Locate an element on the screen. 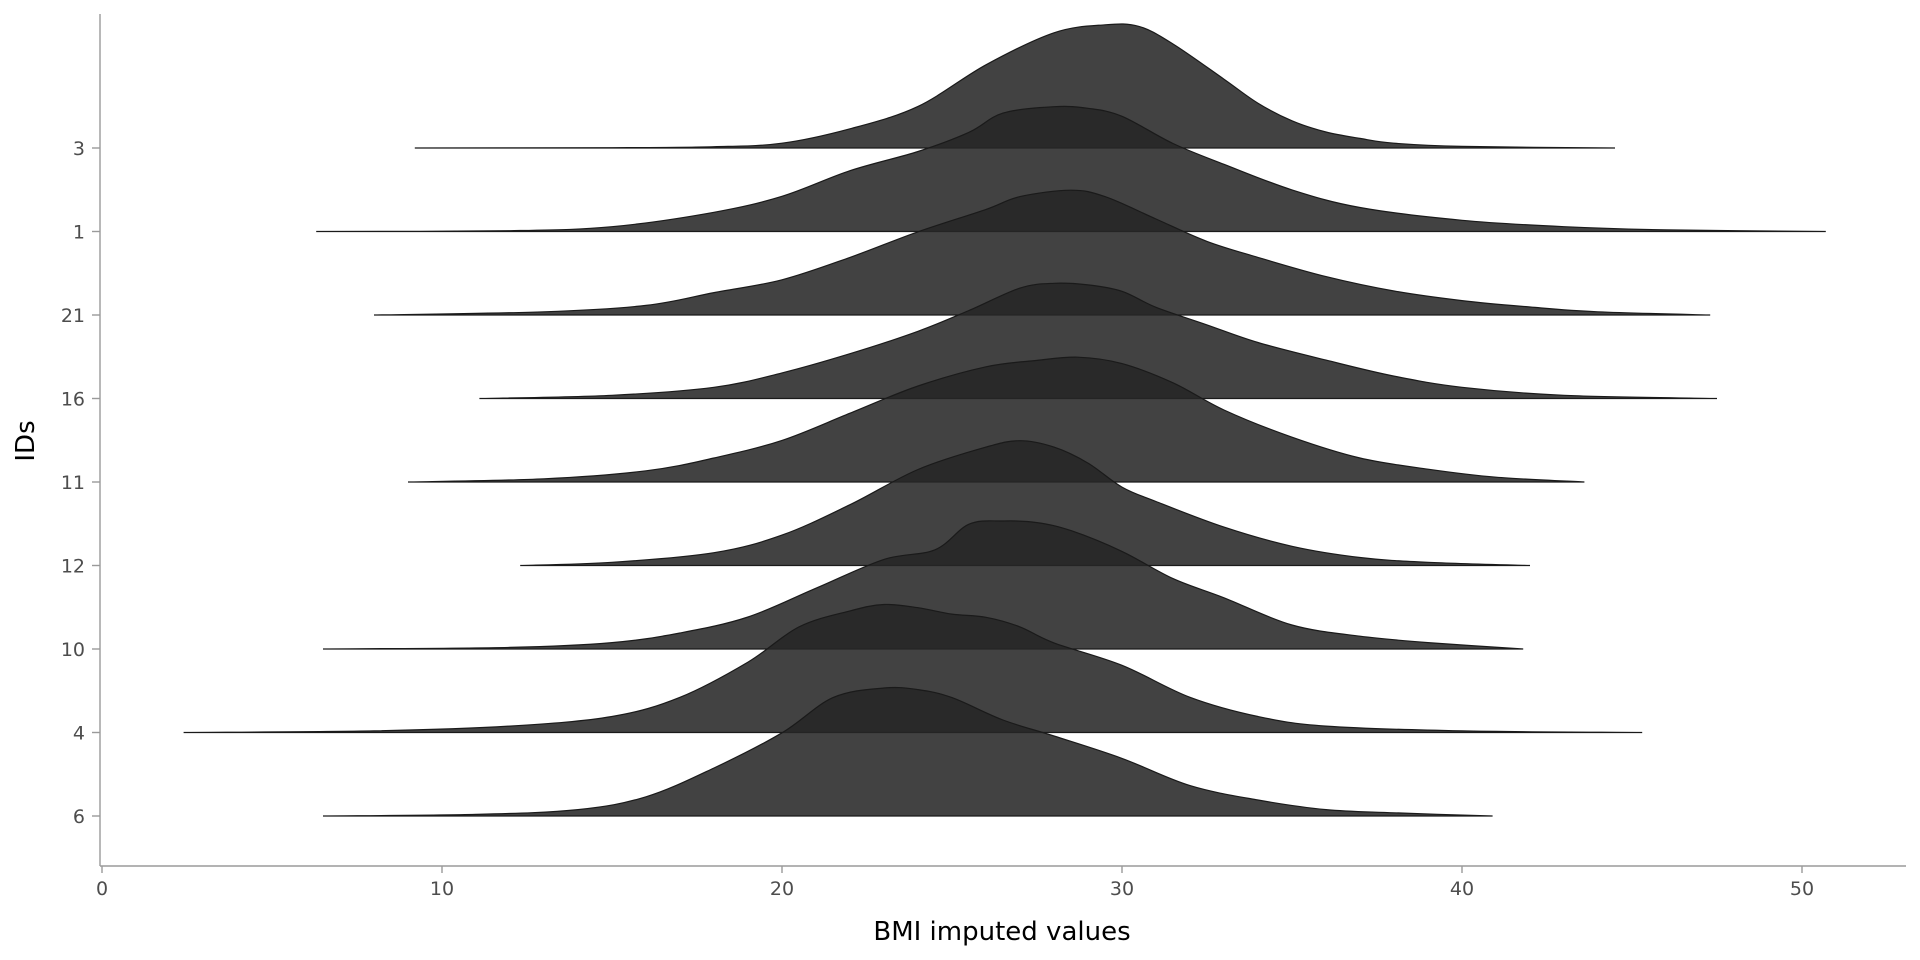  y-tick-label-3: 3 is located at coordinates (79, 149).